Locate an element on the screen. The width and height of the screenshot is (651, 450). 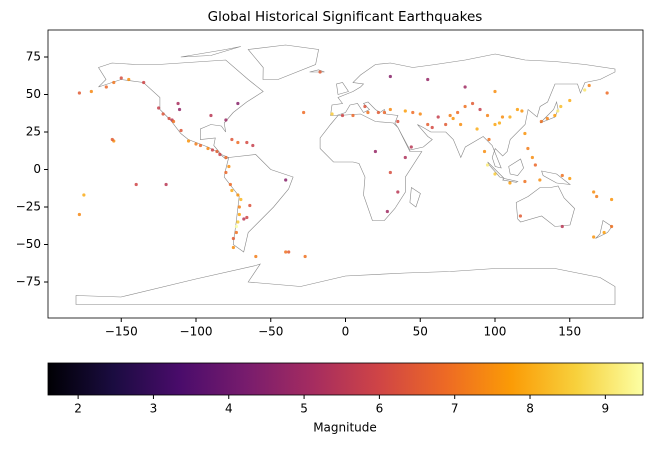
south-america is located at coordinates (258, 203).